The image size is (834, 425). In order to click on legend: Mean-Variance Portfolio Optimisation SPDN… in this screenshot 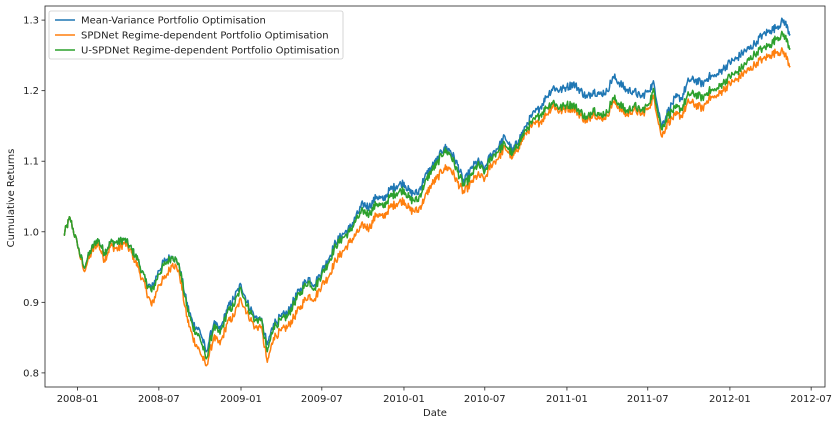, I will do `click(196, 35)`.